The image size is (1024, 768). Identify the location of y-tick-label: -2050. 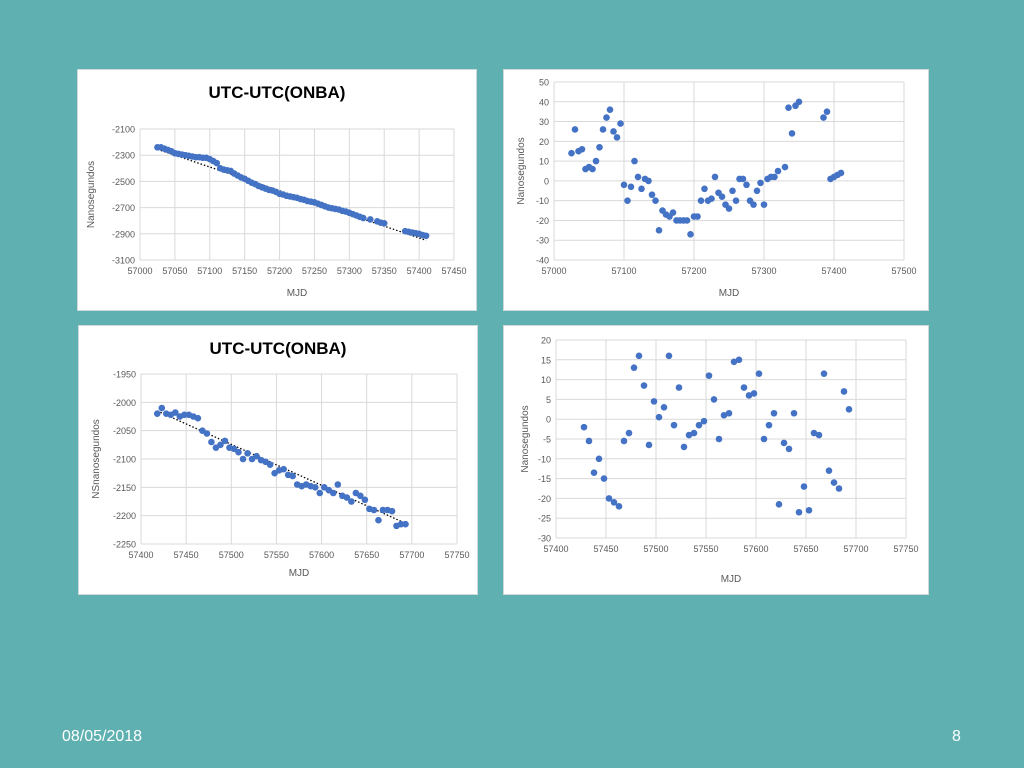
(124, 431).